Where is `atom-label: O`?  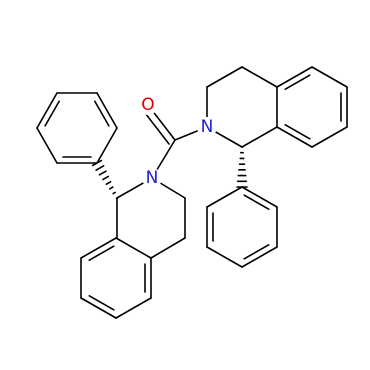 atom-label: O is located at coordinates (147, 105).